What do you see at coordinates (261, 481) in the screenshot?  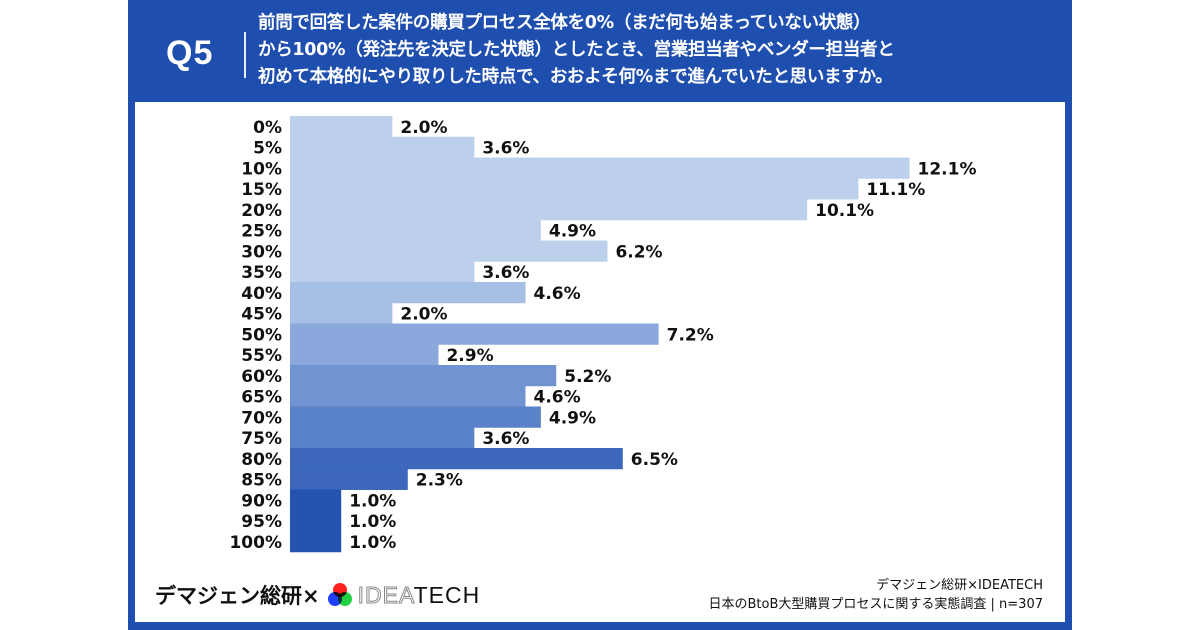 I see `category-label: 85%` at bounding box center [261, 481].